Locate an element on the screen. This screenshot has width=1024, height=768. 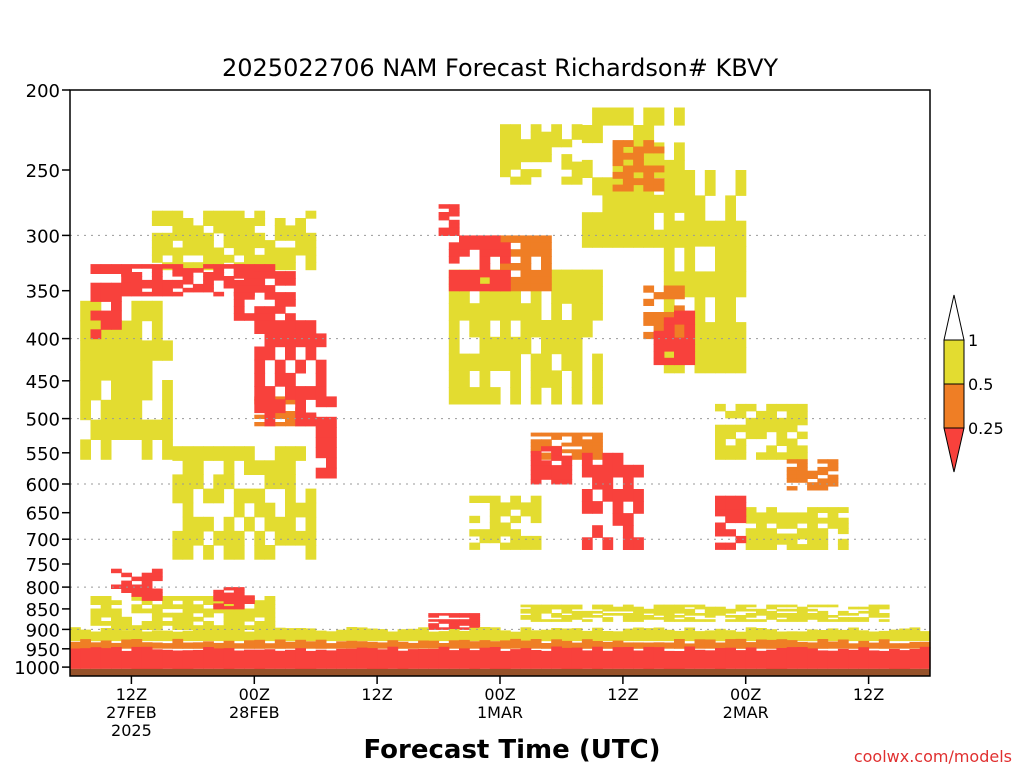
y-tick-label: 600 is located at coordinates (43, 485).